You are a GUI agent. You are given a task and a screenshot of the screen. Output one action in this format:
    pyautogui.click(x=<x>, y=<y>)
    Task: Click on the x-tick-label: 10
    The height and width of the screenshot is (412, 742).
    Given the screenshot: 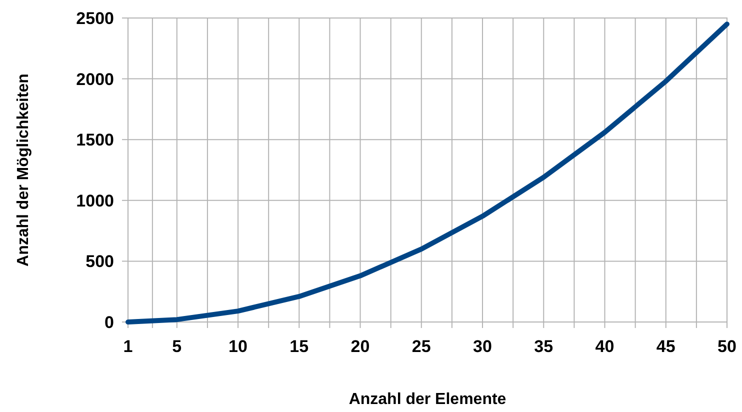 What is the action you would take?
    pyautogui.click(x=238, y=346)
    